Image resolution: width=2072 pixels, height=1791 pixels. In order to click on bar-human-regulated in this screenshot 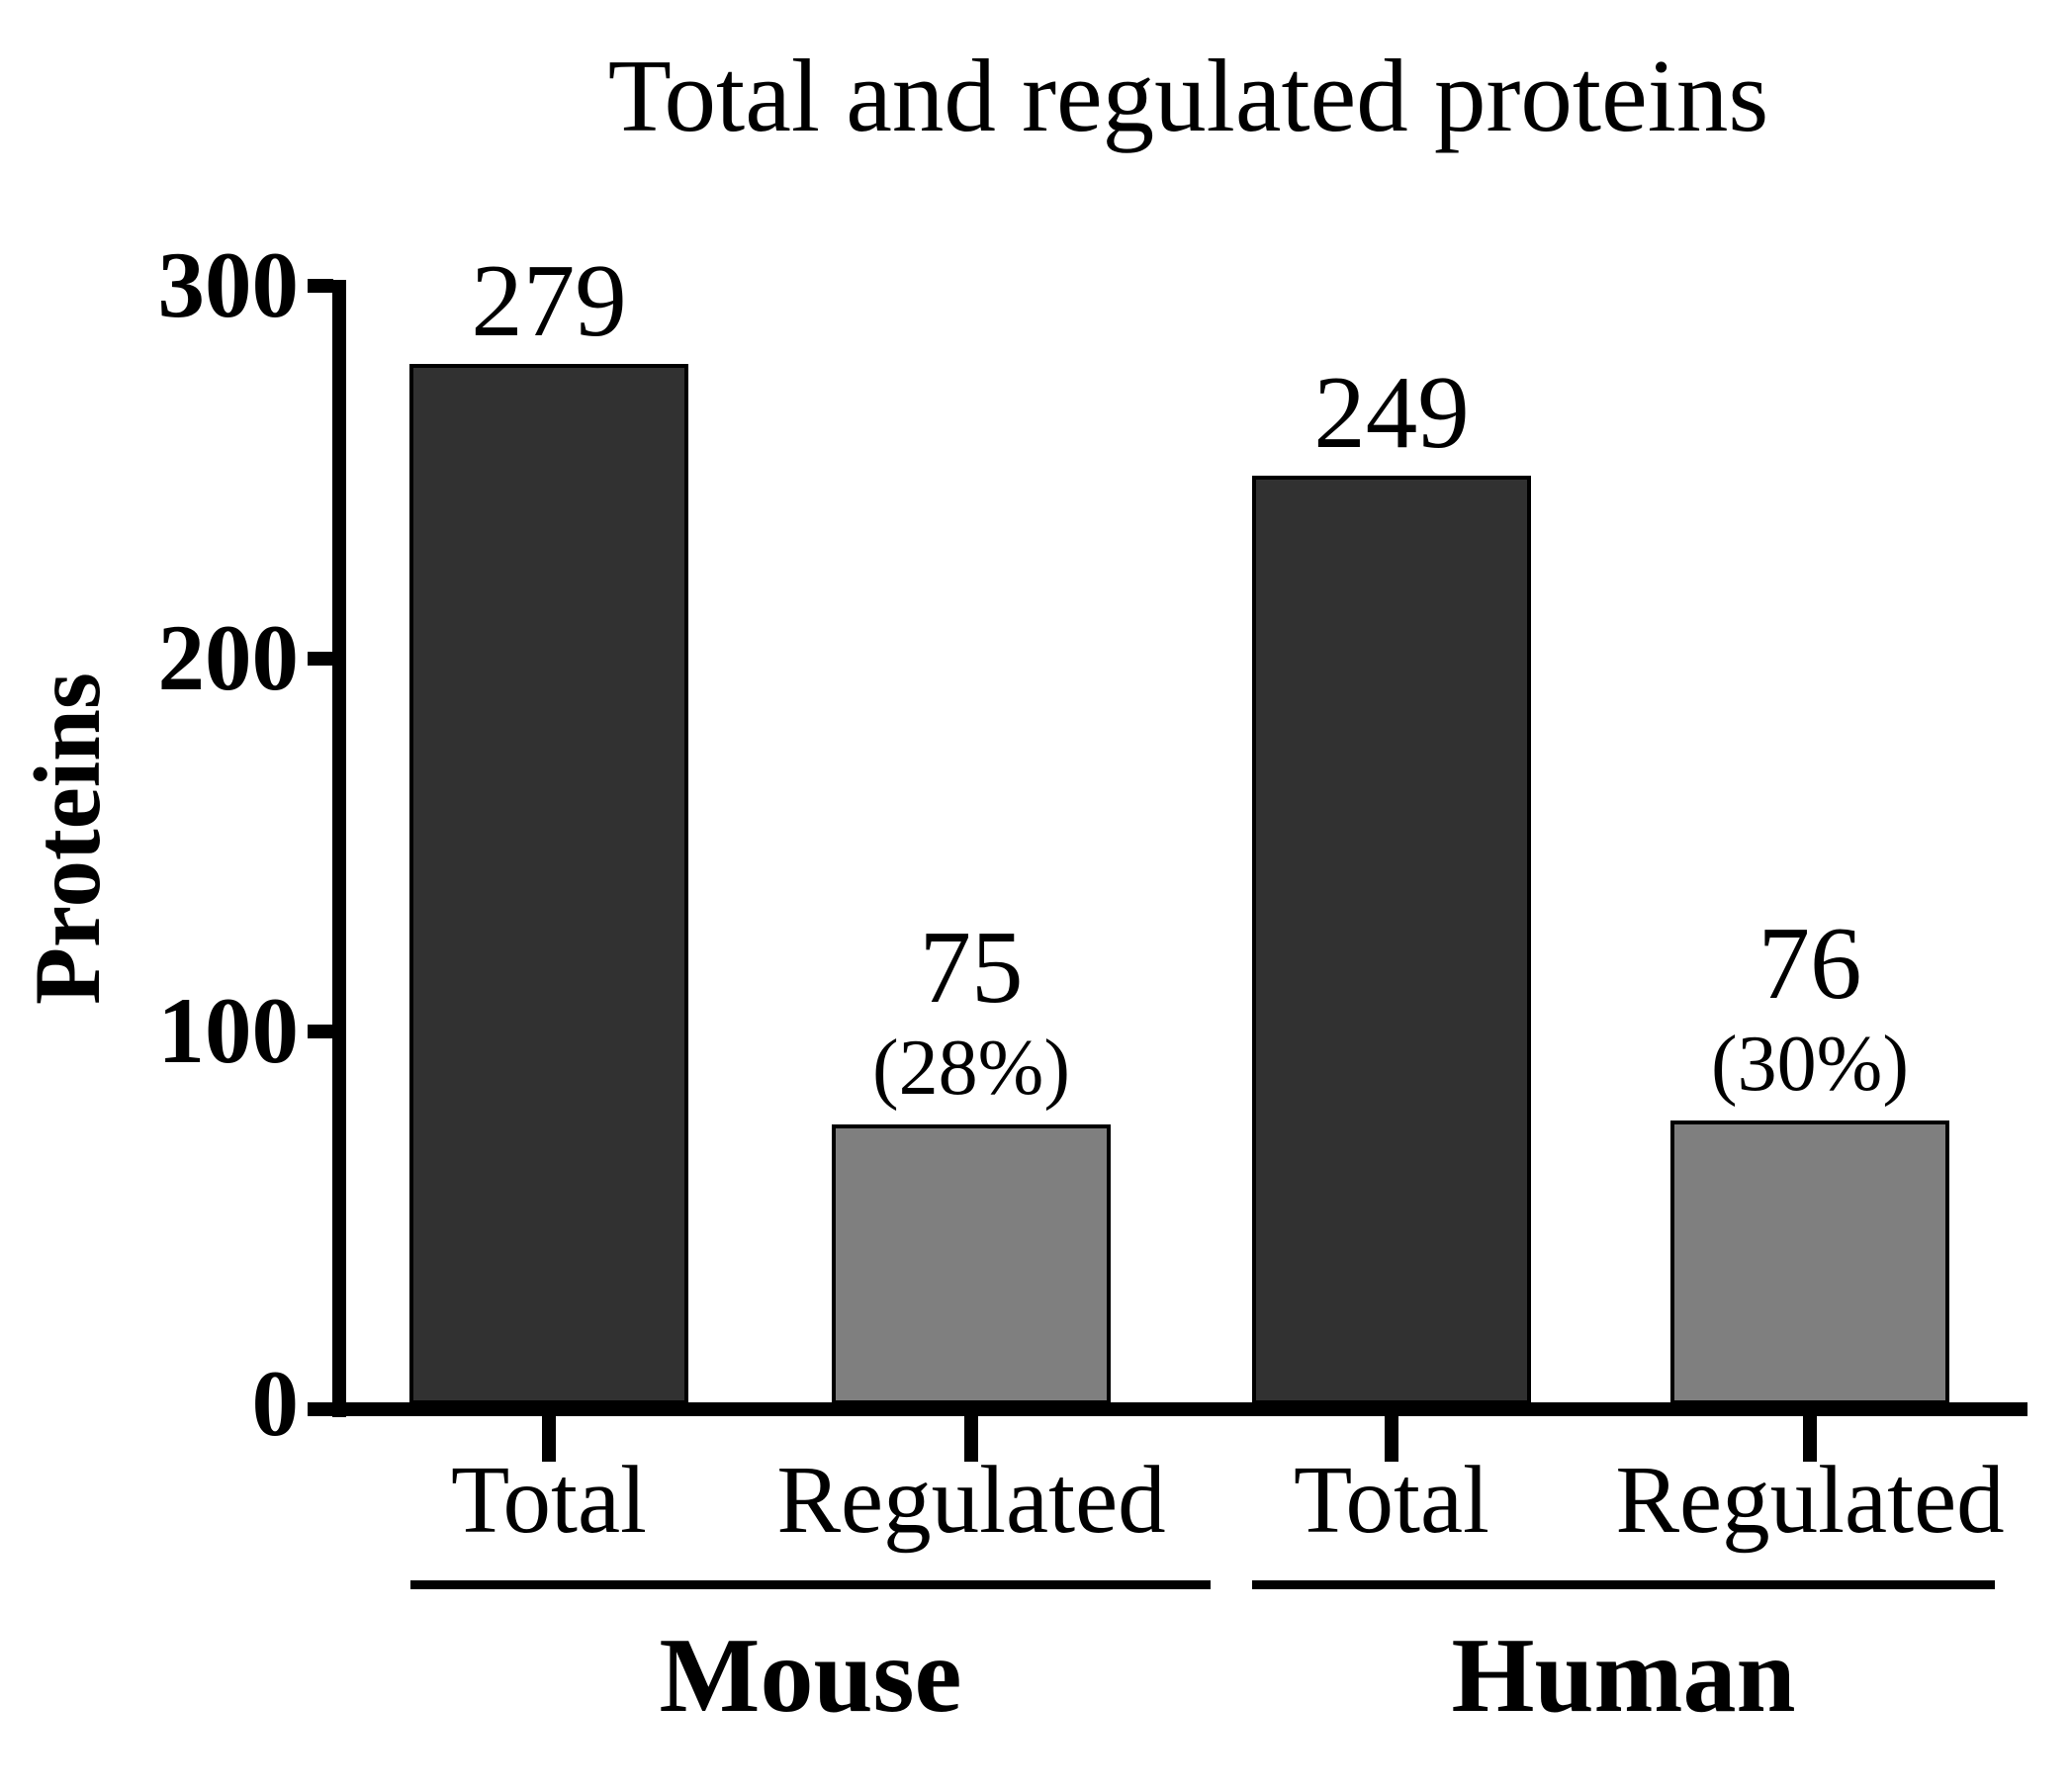, I will do `click(1809, 1262)`.